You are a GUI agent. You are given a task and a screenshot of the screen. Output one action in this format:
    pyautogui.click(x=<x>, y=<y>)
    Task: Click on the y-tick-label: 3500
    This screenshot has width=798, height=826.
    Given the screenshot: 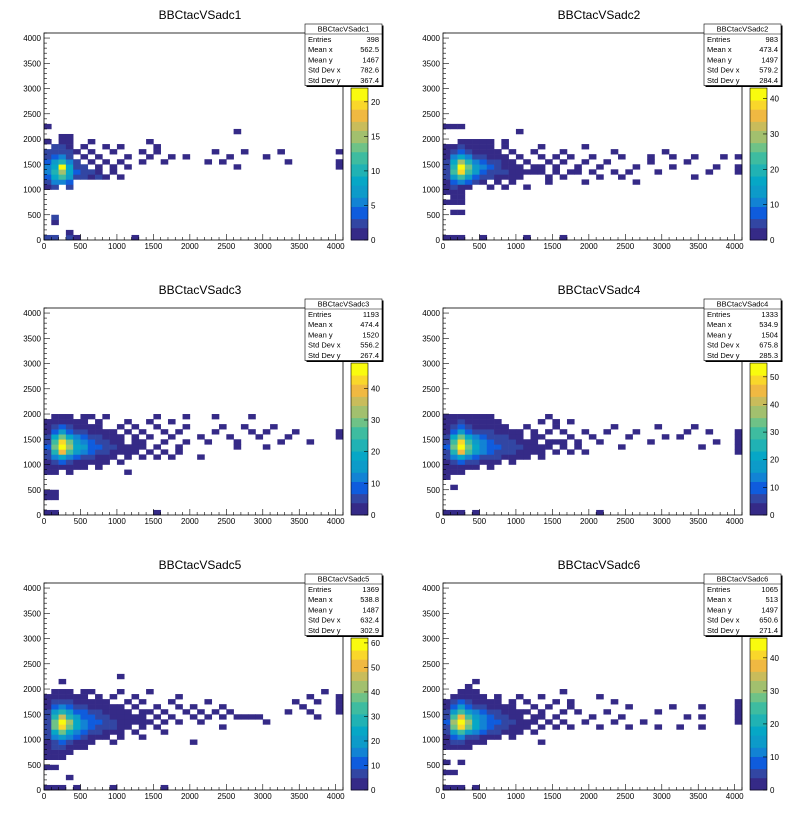 What is the action you would take?
    pyautogui.click(x=431, y=613)
    